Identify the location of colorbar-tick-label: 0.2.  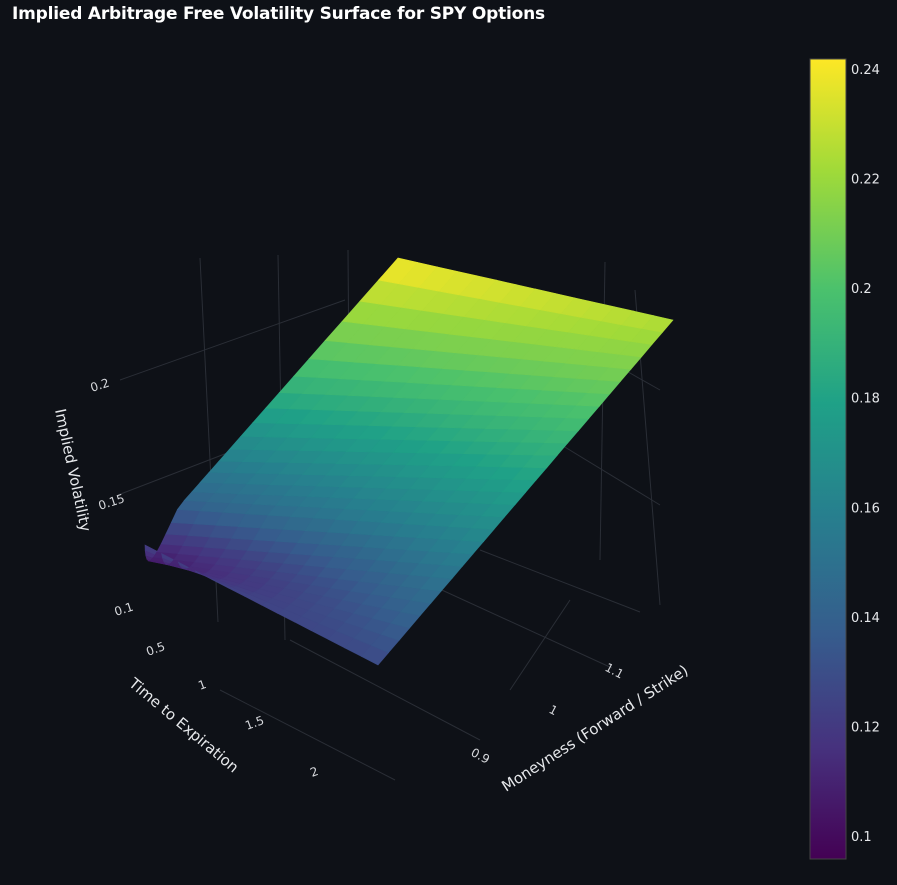
(861, 289).